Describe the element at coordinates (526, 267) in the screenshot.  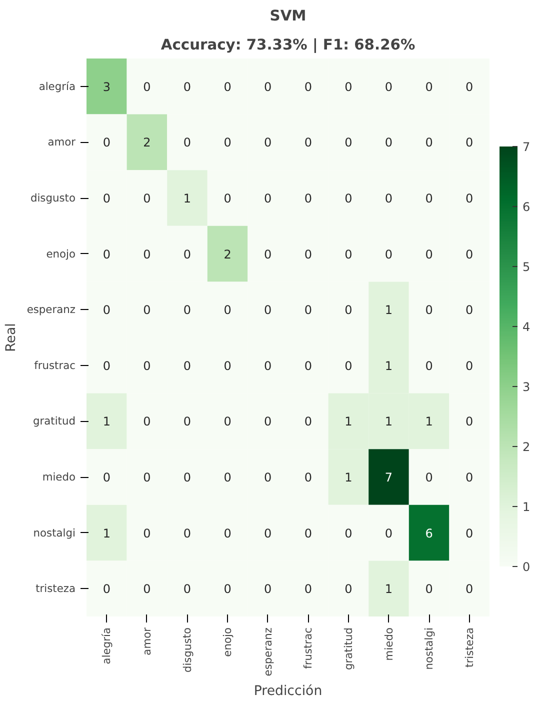
I see `color-bar-label: 5` at that location.